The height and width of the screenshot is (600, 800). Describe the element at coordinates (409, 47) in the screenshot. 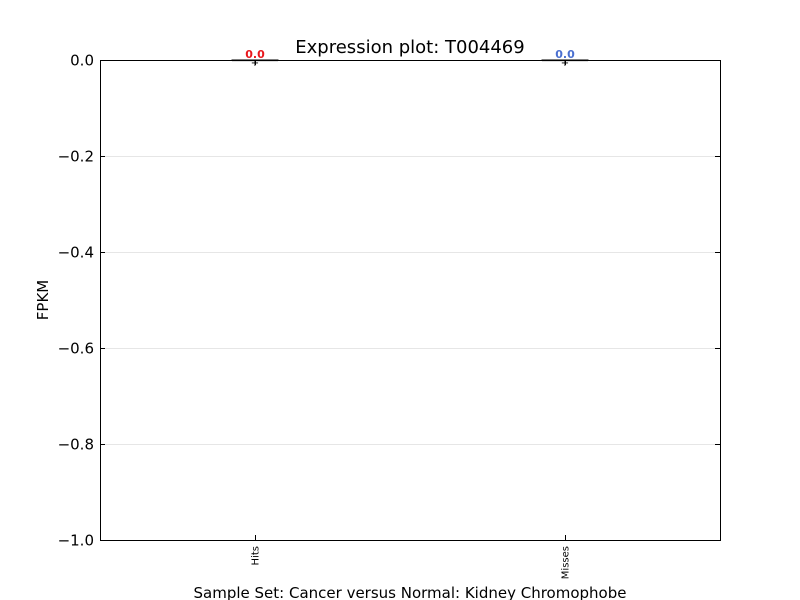

I see `chart-title: Expression plot: T004469` at that location.